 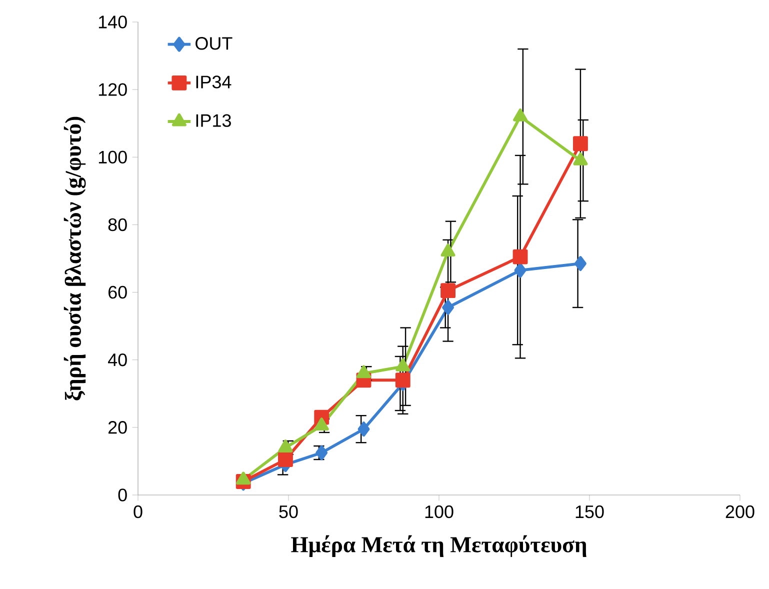 What do you see at coordinates (112, 157) in the screenshot?
I see `y-tick-label: 100` at bounding box center [112, 157].